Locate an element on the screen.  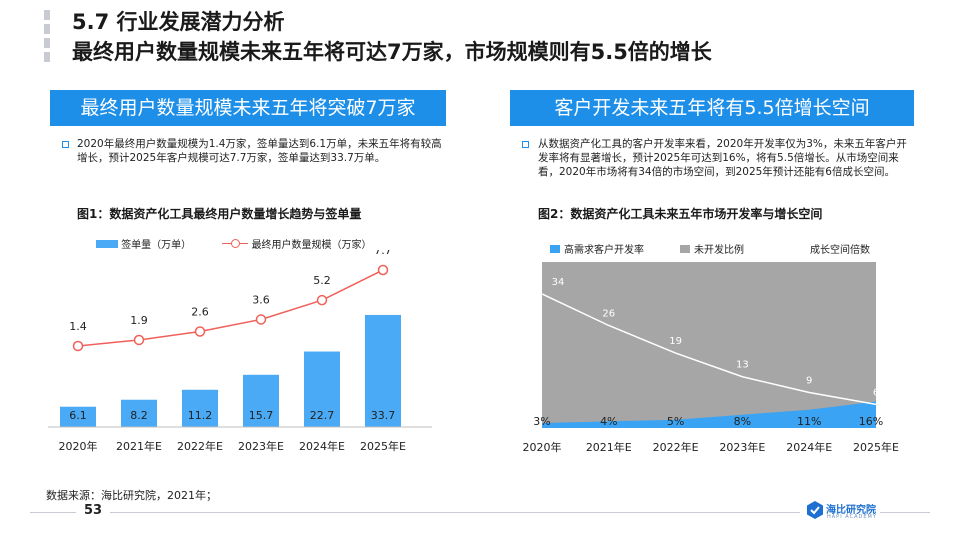
bar-value-label: 6.1 is located at coordinates (78, 415).